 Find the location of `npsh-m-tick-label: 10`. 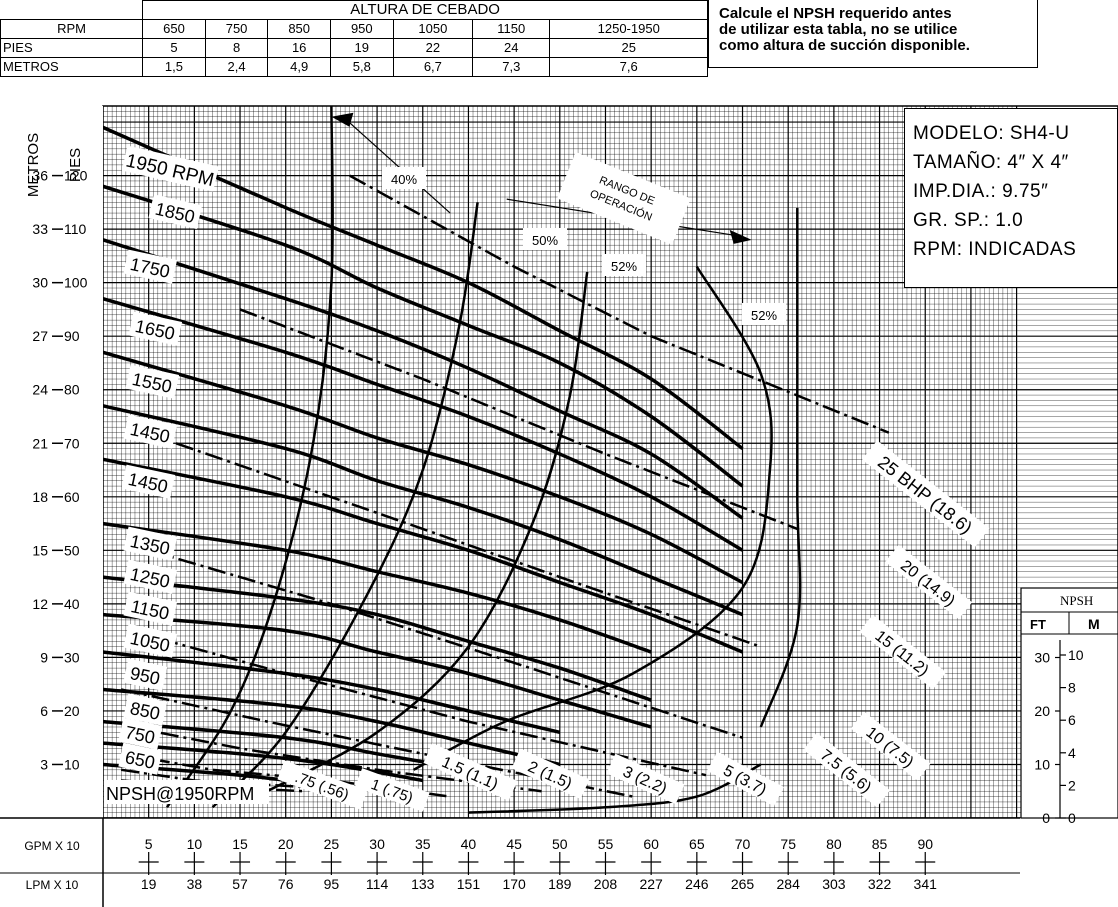

npsh-m-tick-label: 10 is located at coordinates (1076, 655).